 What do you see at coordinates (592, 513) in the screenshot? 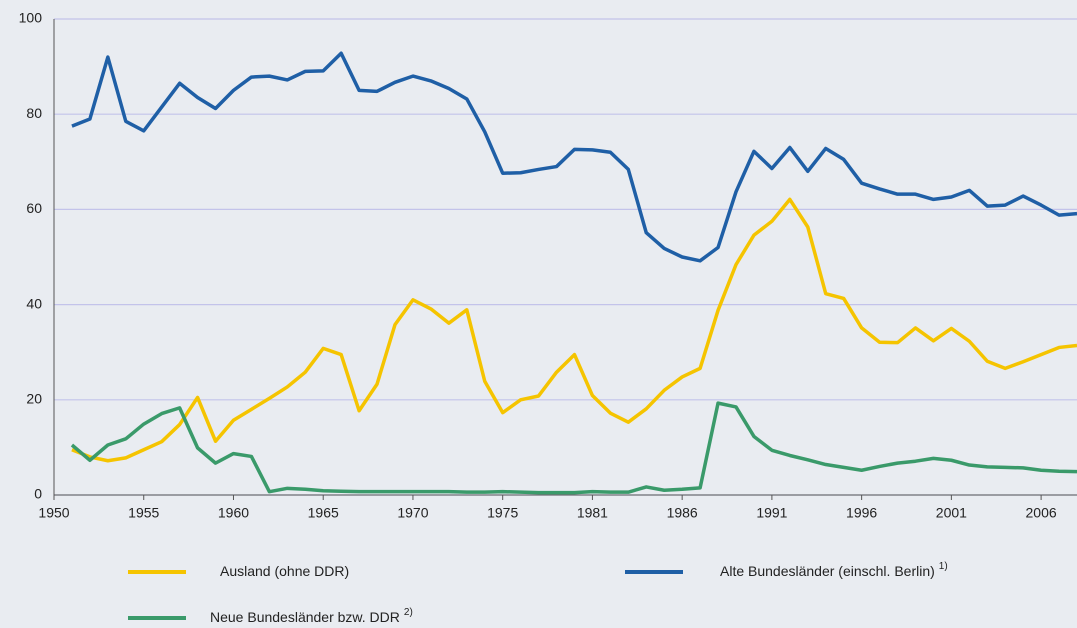
I see `x-tick-label: 1981` at bounding box center [592, 513].